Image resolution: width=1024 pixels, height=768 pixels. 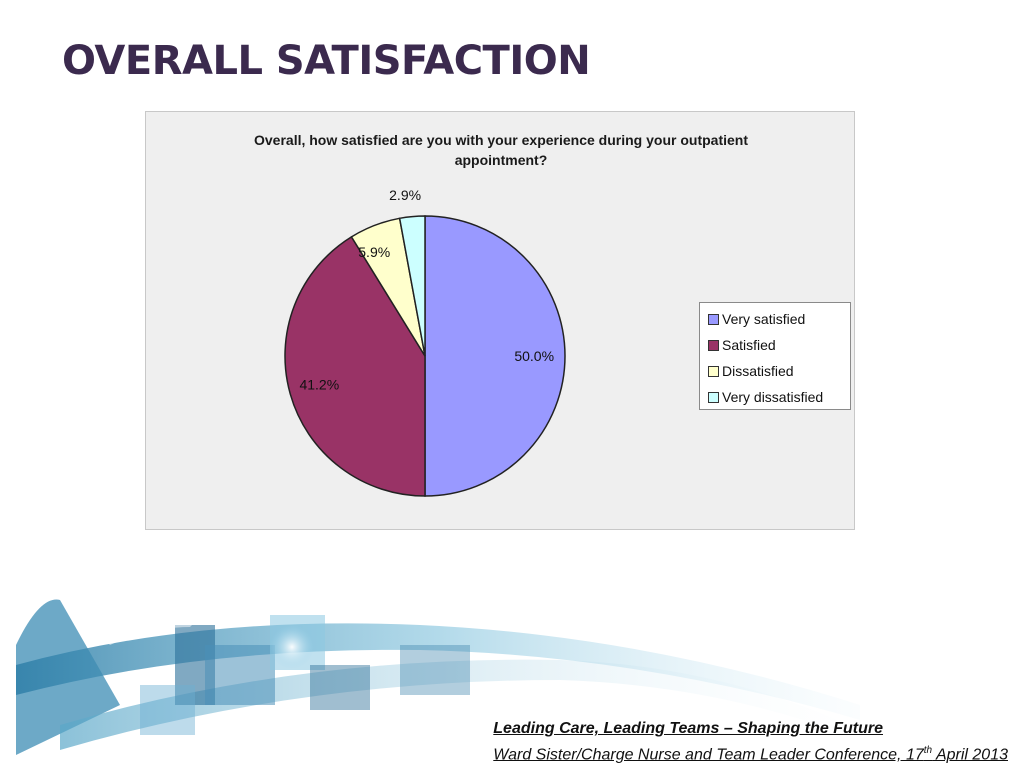 I want to click on pie-label-satisfied: 41.2%, so click(x=319, y=384).